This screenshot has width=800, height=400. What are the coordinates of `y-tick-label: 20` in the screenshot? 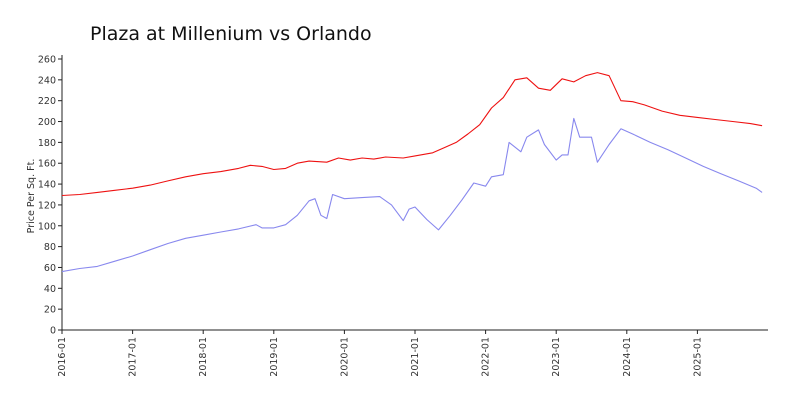 It's located at (50, 310).